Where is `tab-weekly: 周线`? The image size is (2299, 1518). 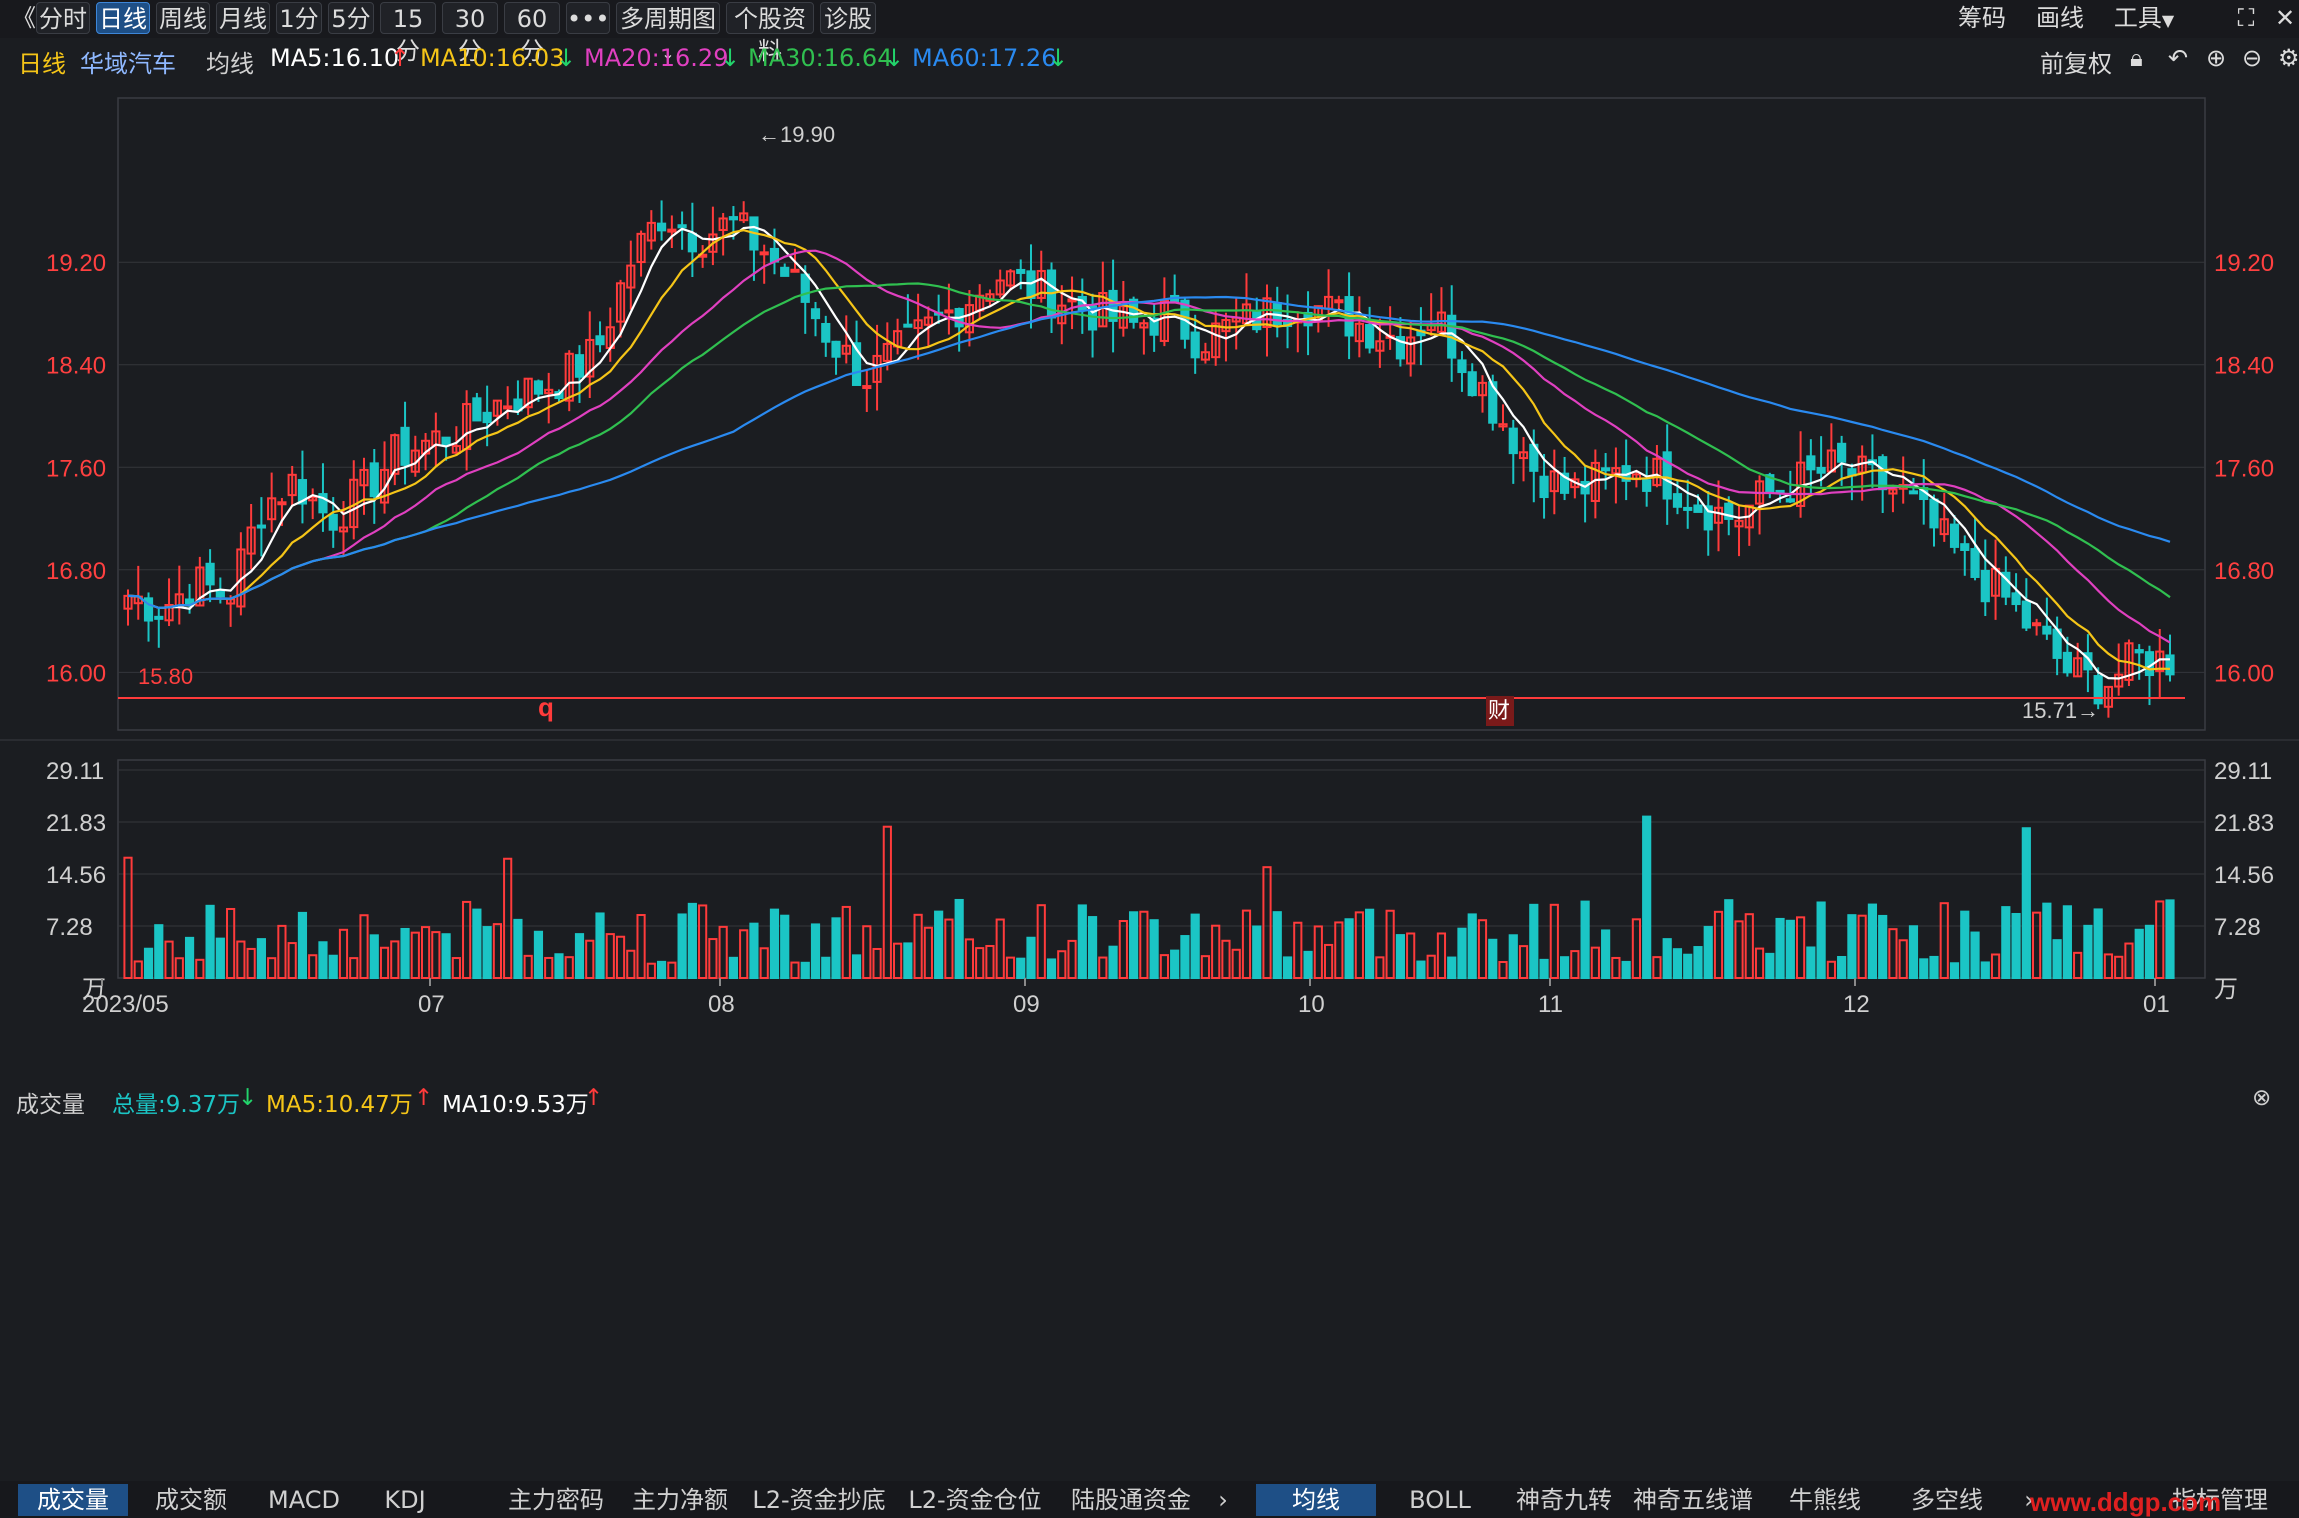 tab-weekly: 周线 is located at coordinates (183, 18).